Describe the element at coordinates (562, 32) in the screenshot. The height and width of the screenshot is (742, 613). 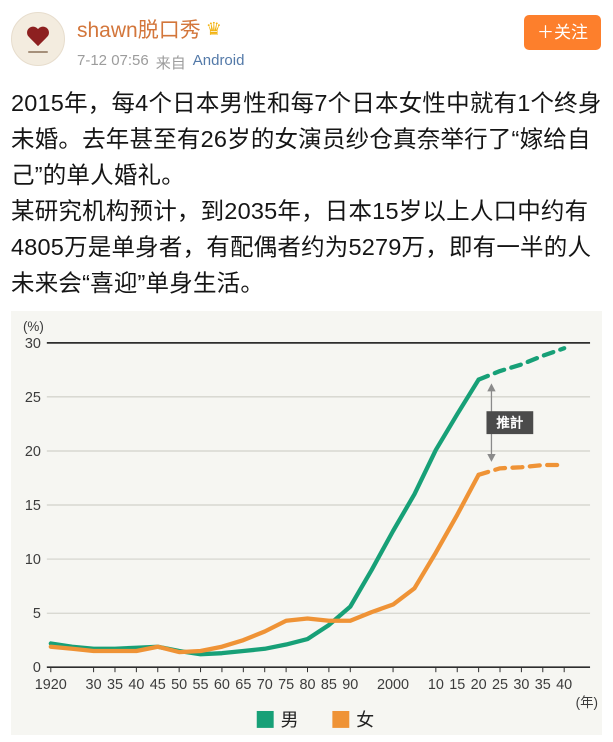
I see `follow-button: ＋关注` at that location.